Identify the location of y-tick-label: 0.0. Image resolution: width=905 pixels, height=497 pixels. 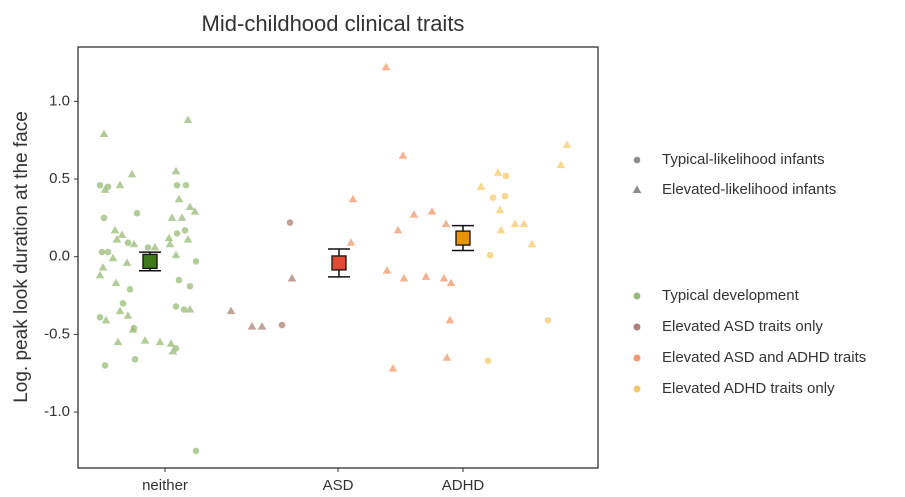
(59, 256).